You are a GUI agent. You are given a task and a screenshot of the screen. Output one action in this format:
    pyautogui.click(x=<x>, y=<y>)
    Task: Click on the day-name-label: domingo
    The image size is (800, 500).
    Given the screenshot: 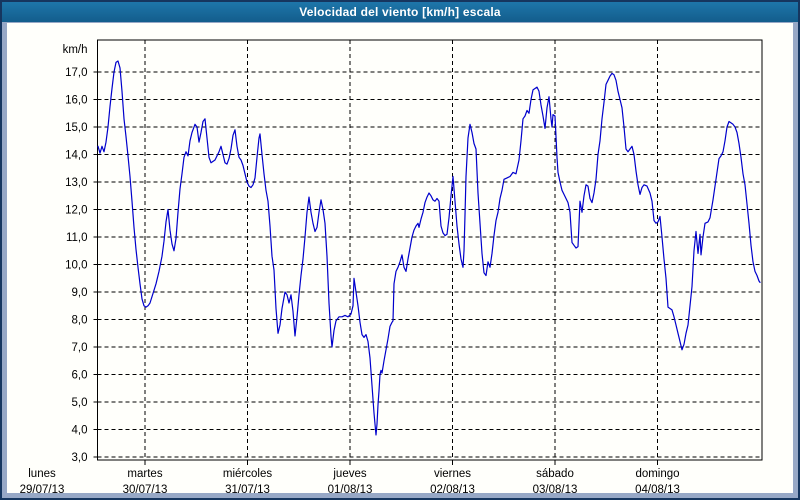 What is the action you would take?
    pyautogui.click(x=657, y=474)
    